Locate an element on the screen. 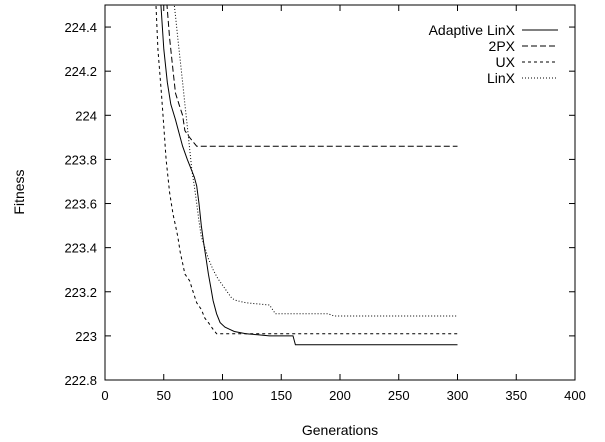 This screenshot has height=442, width=605. x-tick-label: 0 is located at coordinates (104, 395).